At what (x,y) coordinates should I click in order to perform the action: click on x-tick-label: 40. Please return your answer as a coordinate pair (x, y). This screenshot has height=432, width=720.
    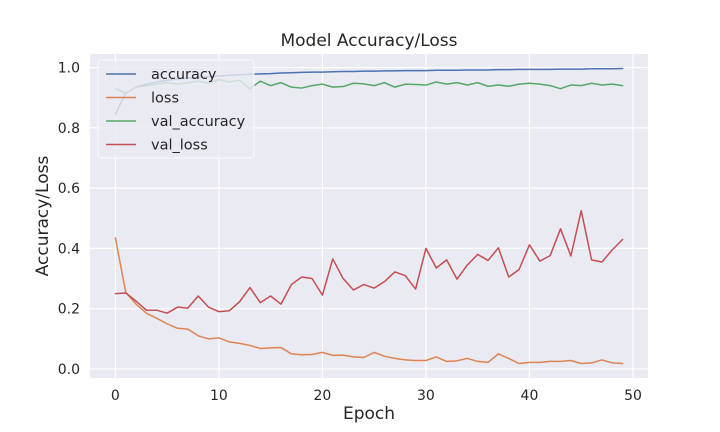
    Looking at the image, I should click on (530, 396).